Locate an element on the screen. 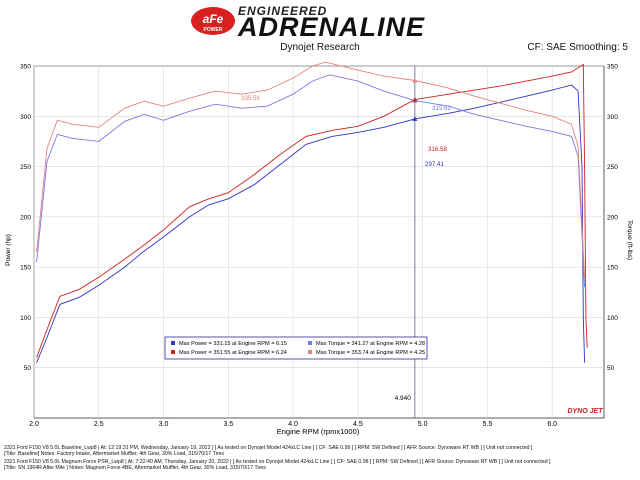 This screenshot has height=480, width=640. dynojet-watermark: DYNO JET is located at coordinates (585, 411).